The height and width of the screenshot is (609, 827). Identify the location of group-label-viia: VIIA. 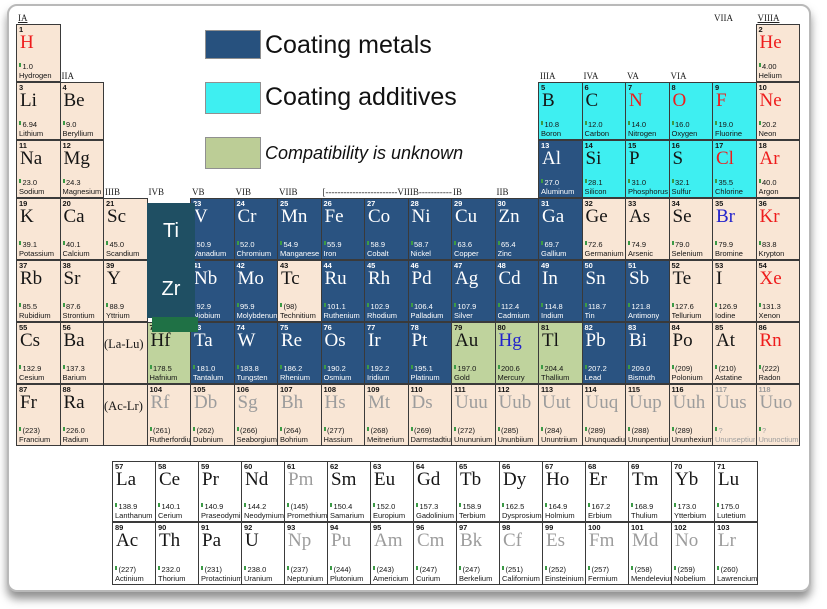
(723, 18).